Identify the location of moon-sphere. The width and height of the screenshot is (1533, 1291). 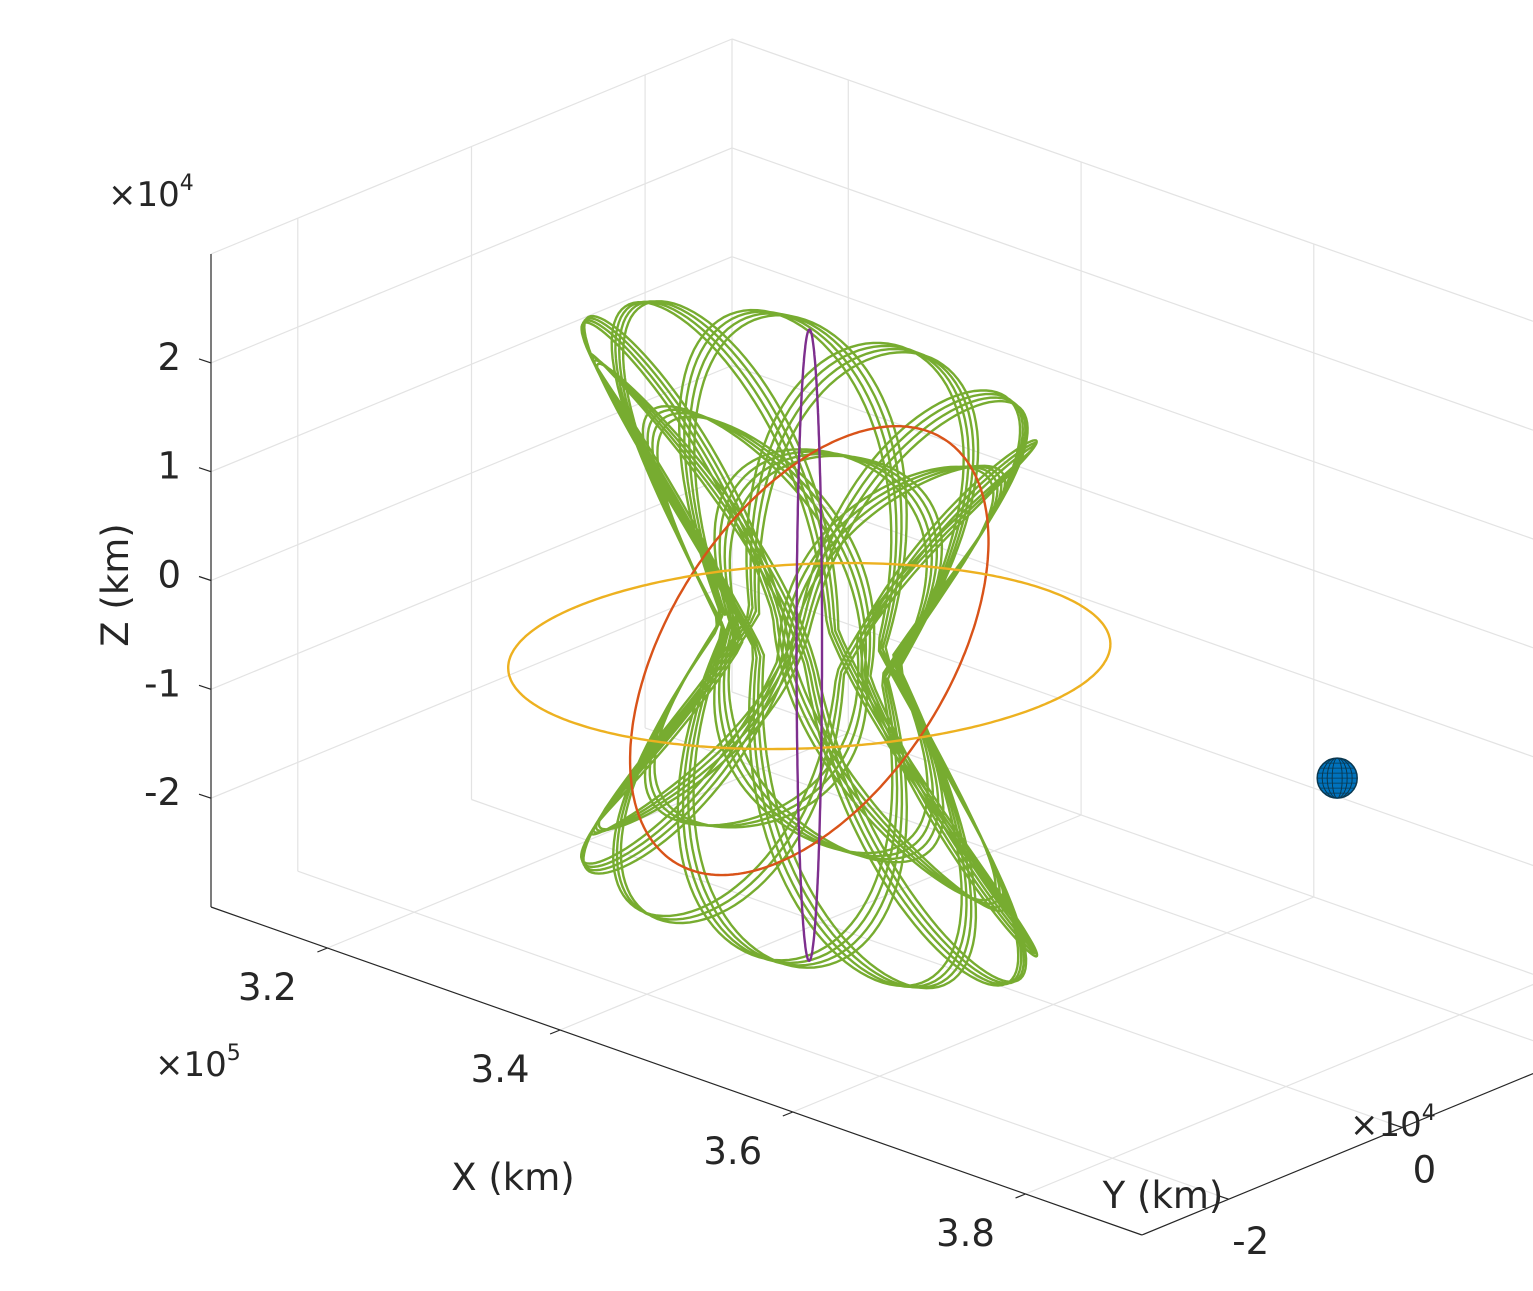
(1337, 778).